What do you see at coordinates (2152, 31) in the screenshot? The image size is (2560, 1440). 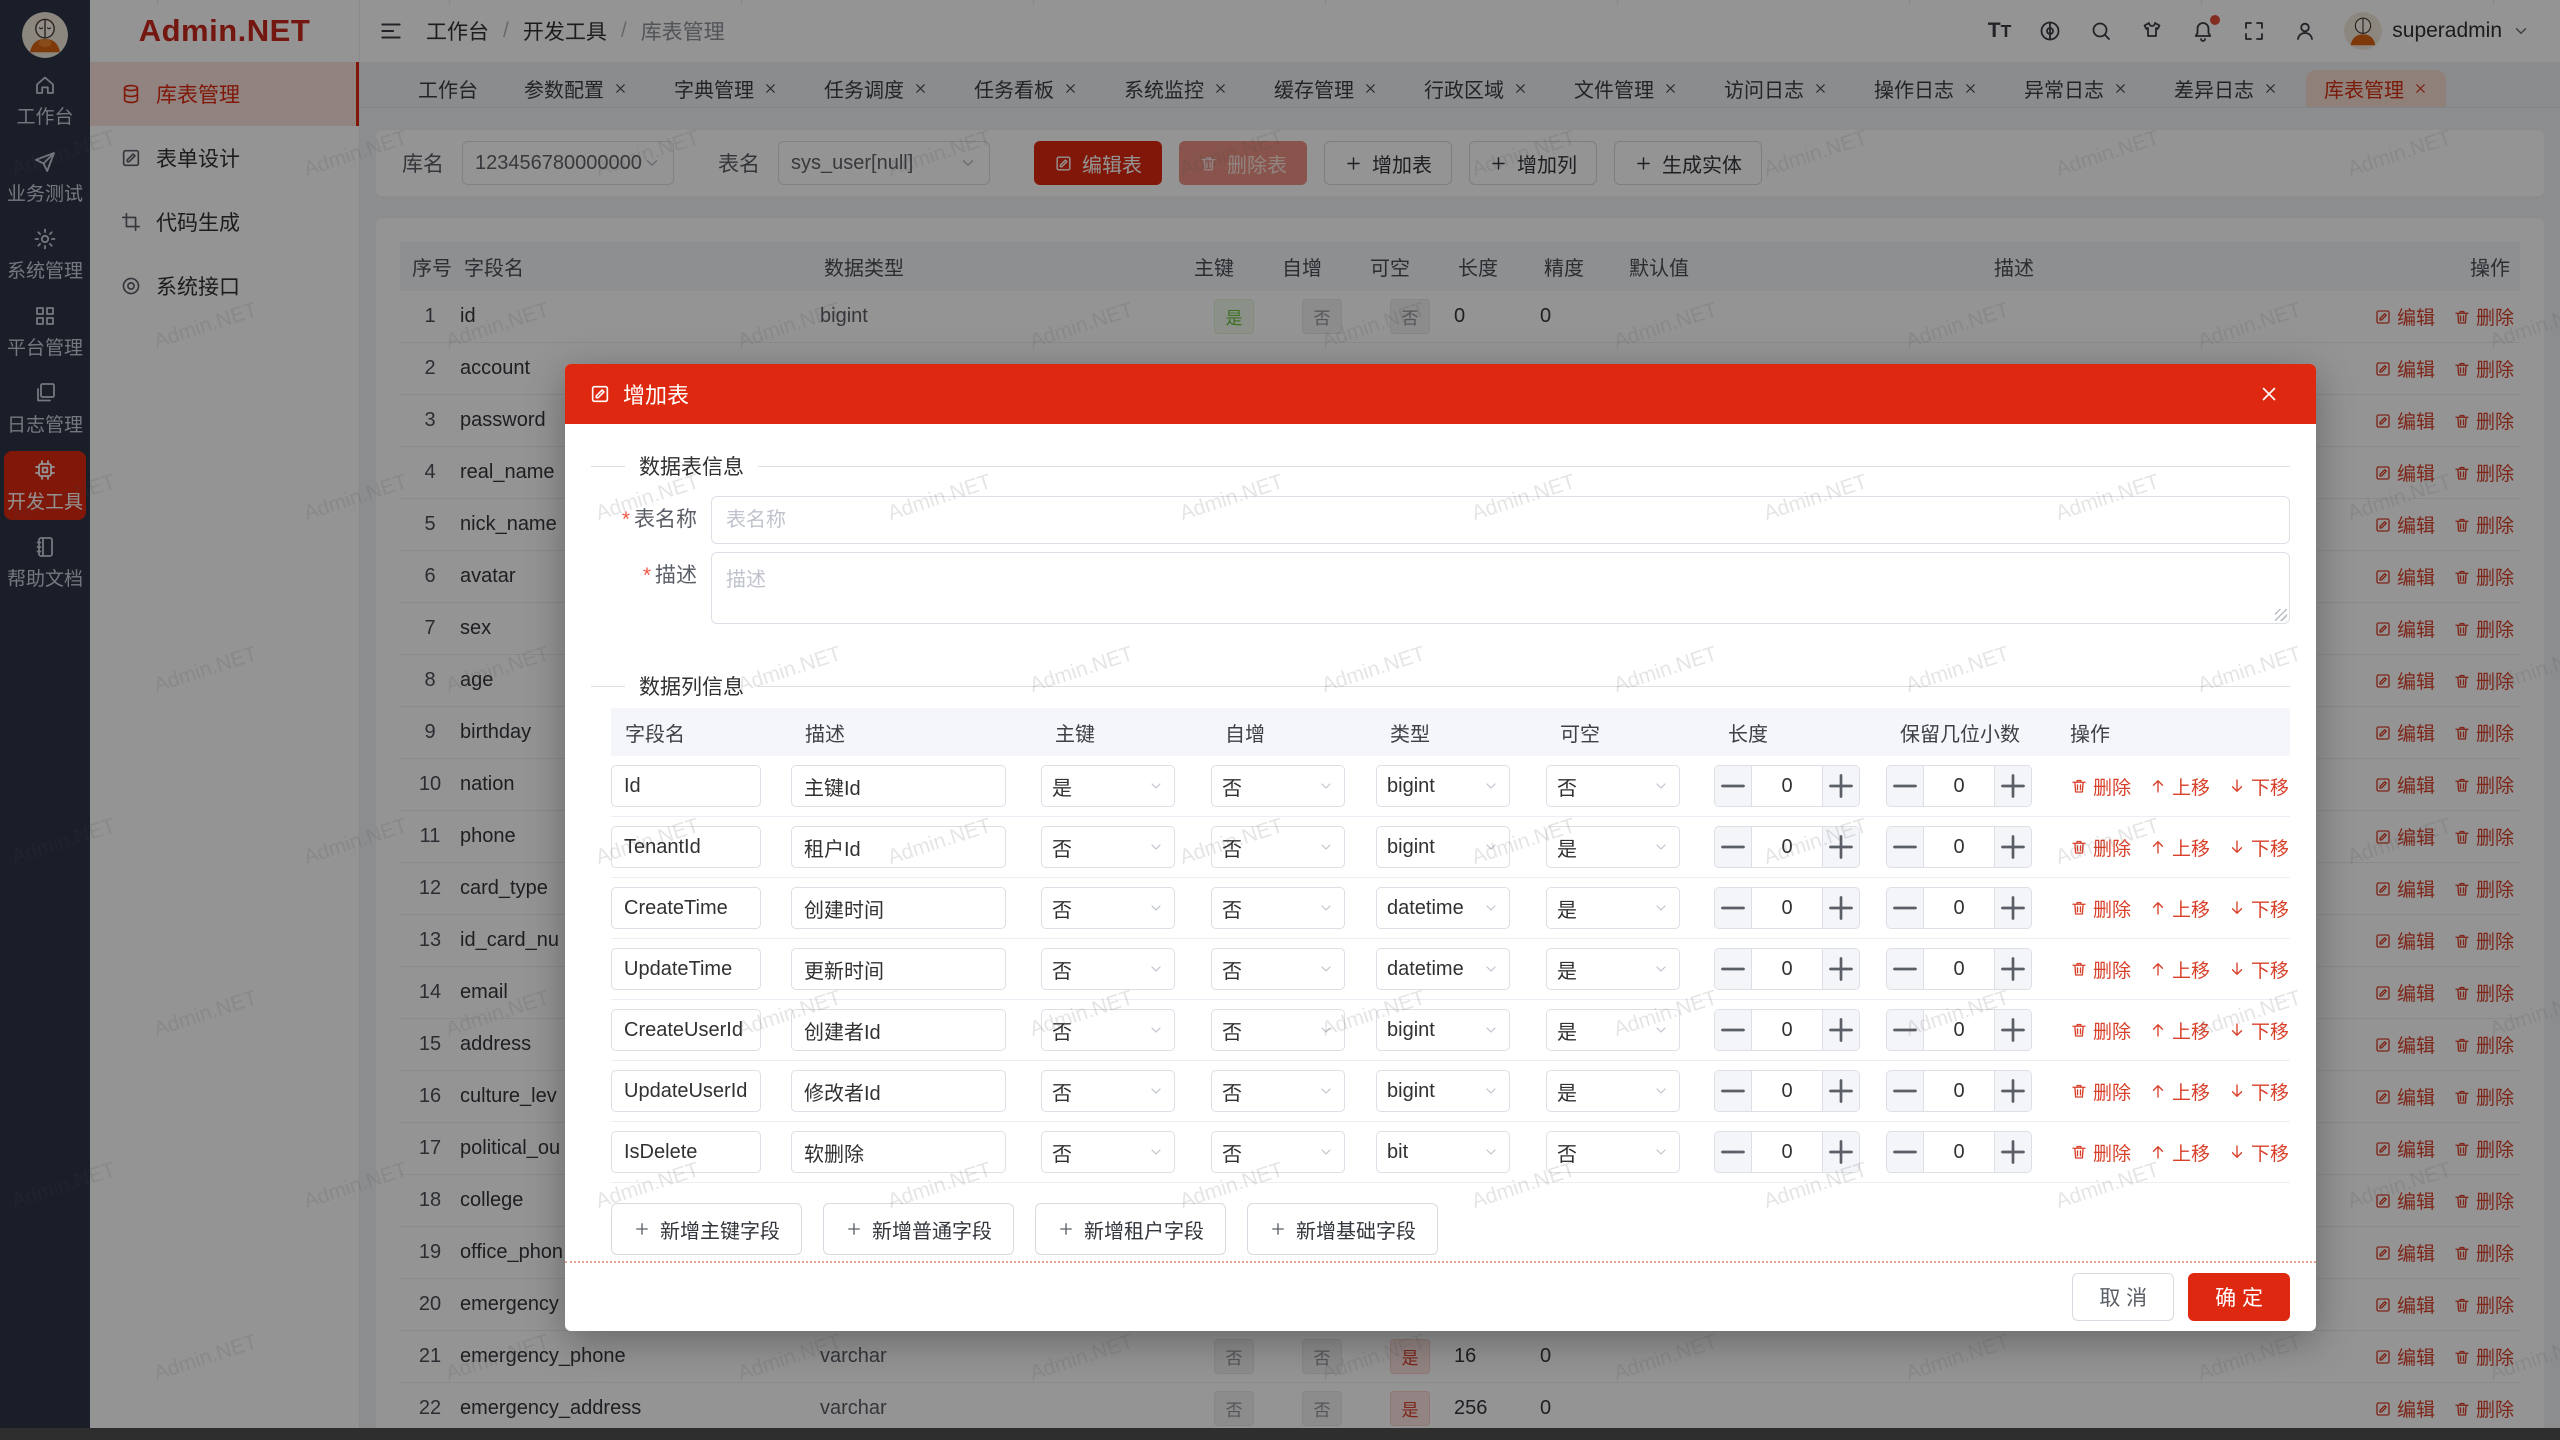 I see `theme-icon` at bounding box center [2152, 31].